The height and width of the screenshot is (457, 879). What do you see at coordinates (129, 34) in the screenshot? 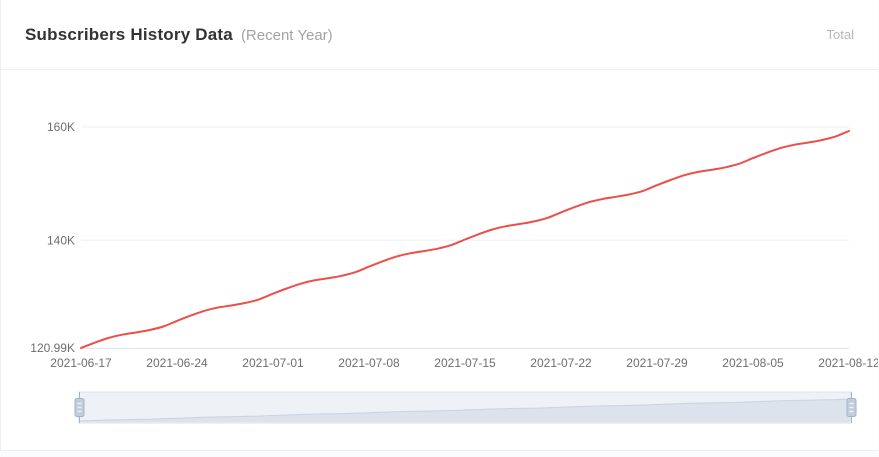
I see `card-title: Subscribers History Data` at bounding box center [129, 34].